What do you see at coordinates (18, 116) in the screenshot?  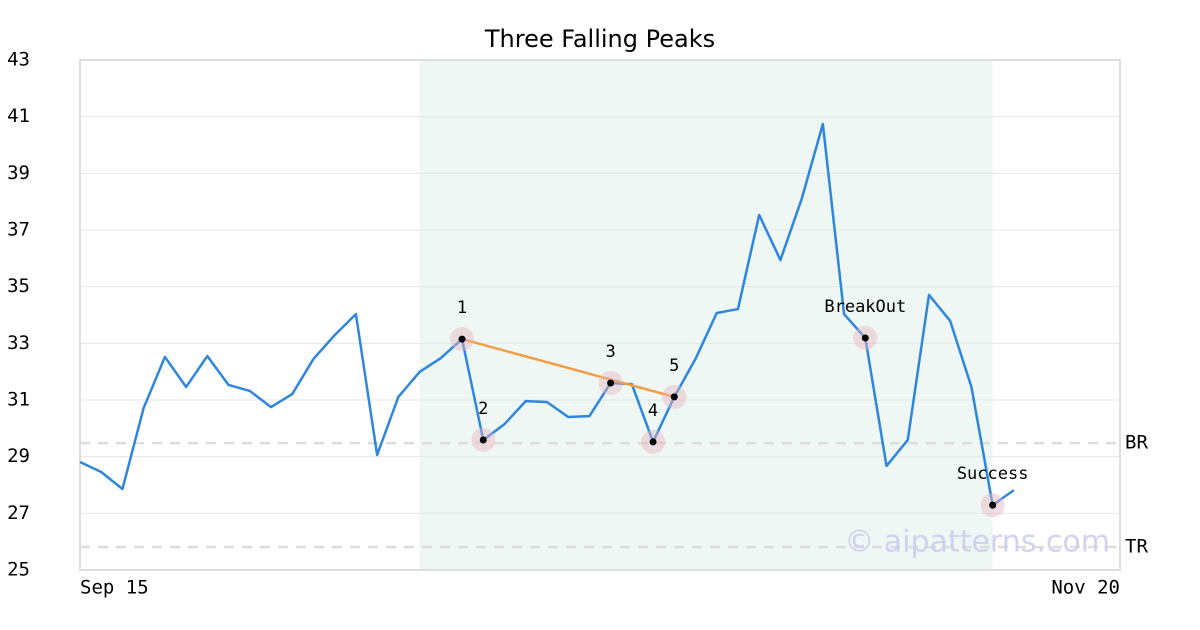 I see `y-tick-label: 41` at bounding box center [18, 116].